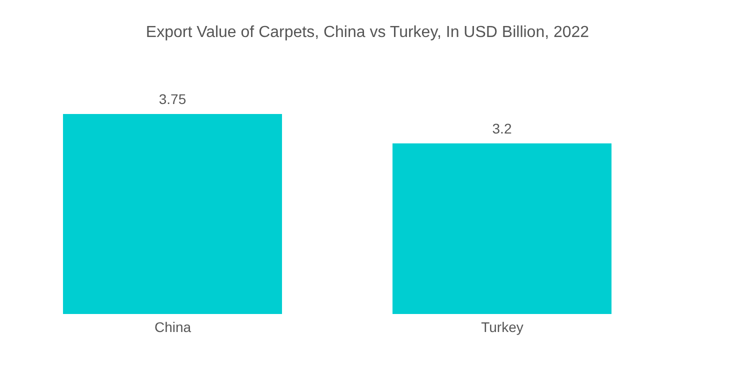  What do you see at coordinates (172, 99) in the screenshot?
I see `data-label: 3.75` at bounding box center [172, 99].